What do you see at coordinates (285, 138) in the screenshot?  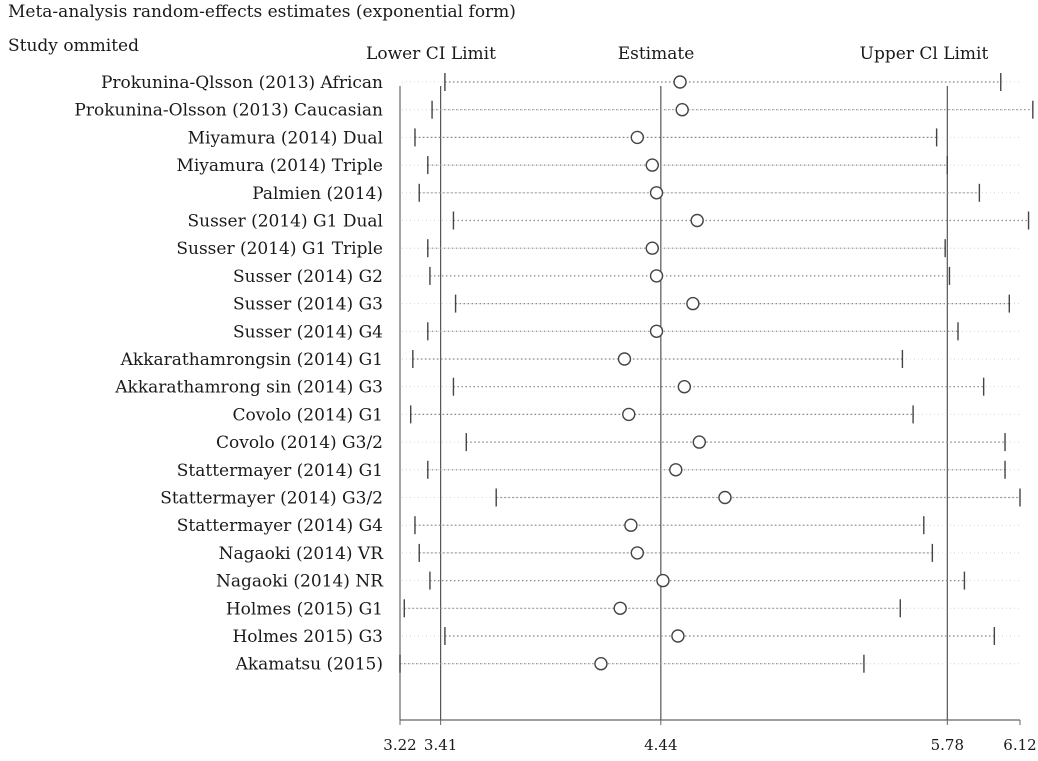 I see `study-label: Miyamura (2014) Dual` at bounding box center [285, 138].